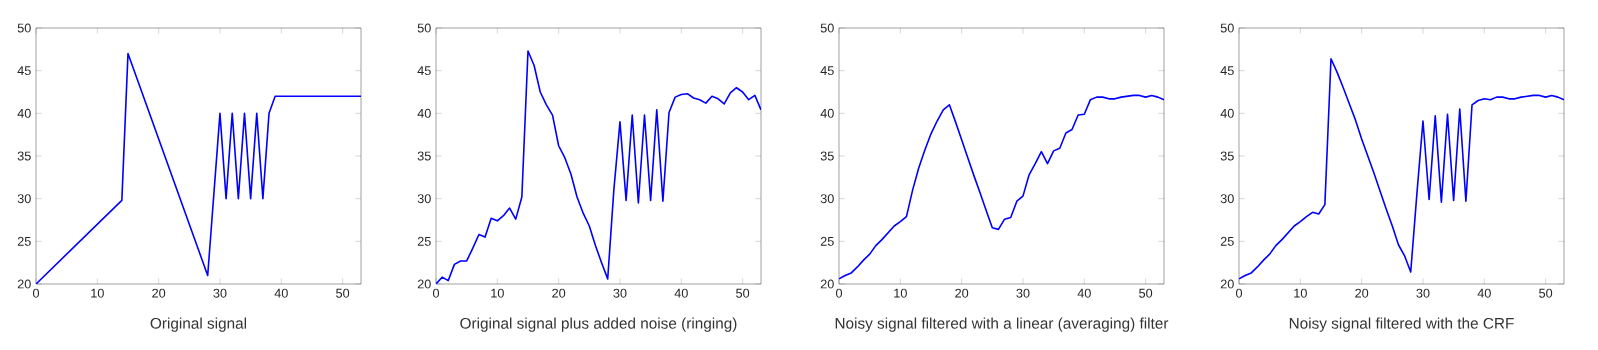  Describe the element at coordinates (198, 324) in the screenshot. I see `x-axis-title: Original signal` at that location.